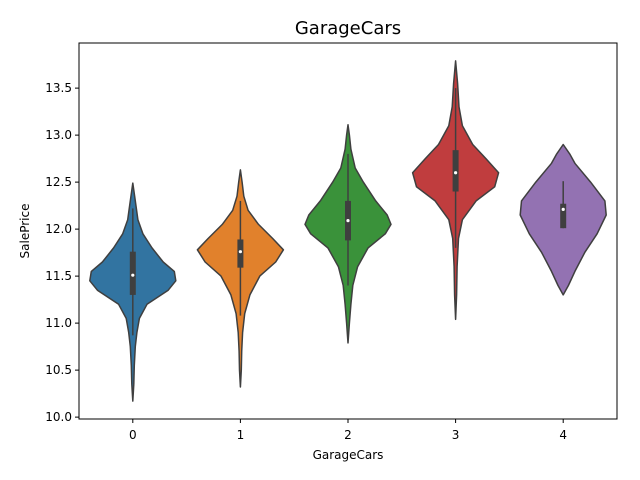  What do you see at coordinates (241, 435) in the screenshot?
I see `x-tick-label: 1` at bounding box center [241, 435].